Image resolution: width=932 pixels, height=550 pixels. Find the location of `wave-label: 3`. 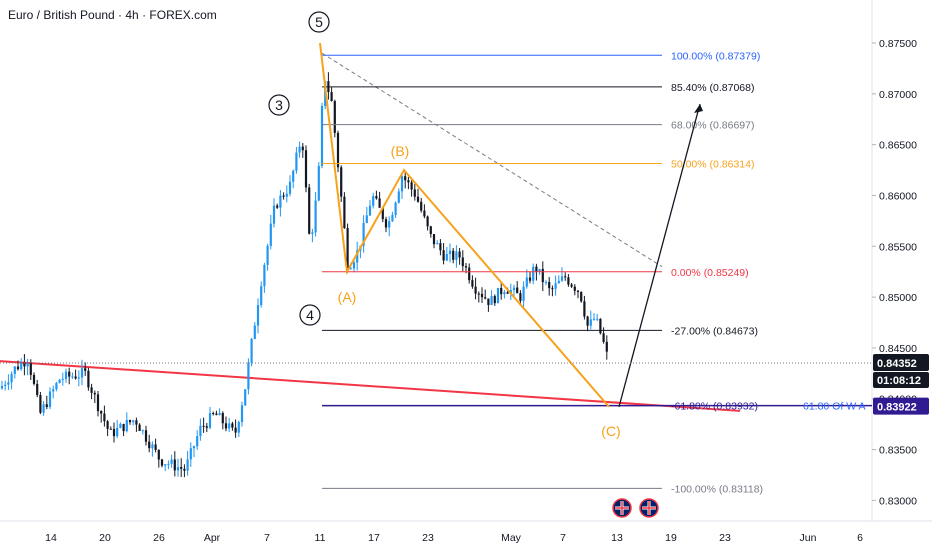

wave-label: 3 is located at coordinates (279, 105).